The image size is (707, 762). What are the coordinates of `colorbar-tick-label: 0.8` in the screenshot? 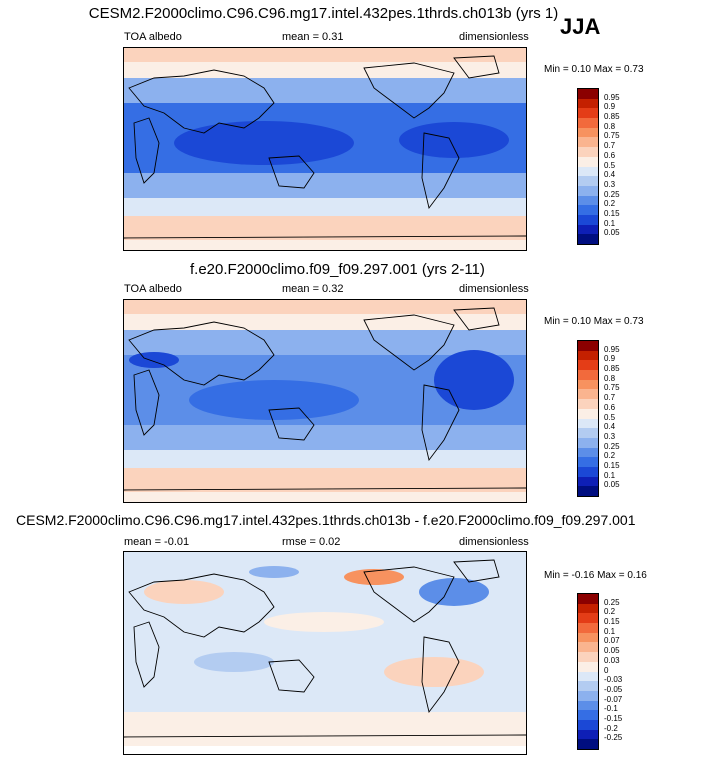 It's located at (610, 126).